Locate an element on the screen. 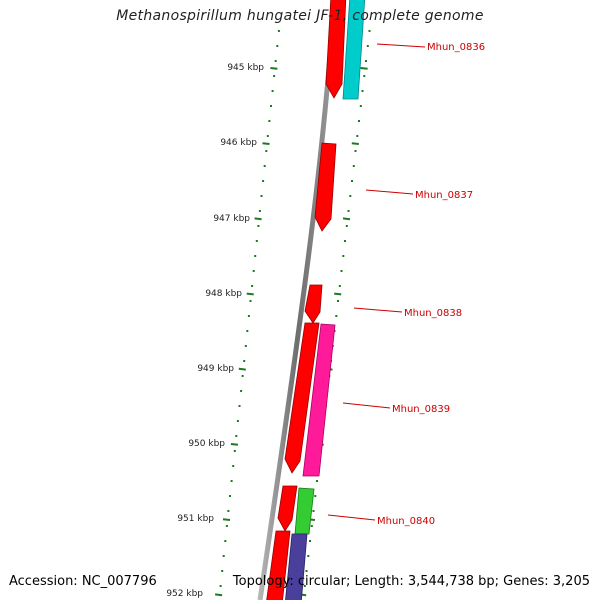  scale-label-949: 949 kbp is located at coordinates (215, 369).